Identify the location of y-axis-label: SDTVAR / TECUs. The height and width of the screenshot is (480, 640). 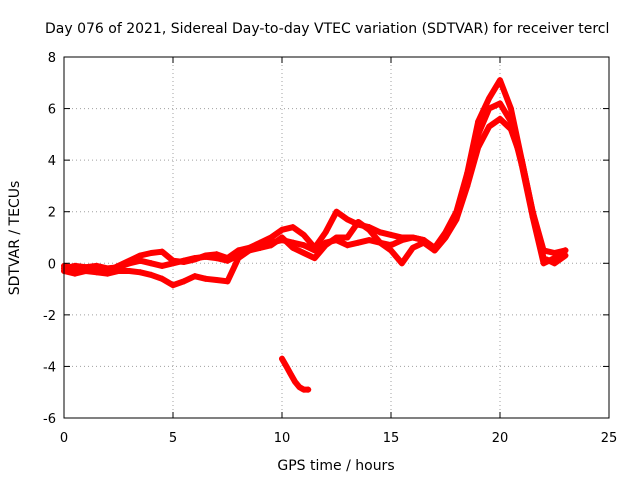
(15, 238).